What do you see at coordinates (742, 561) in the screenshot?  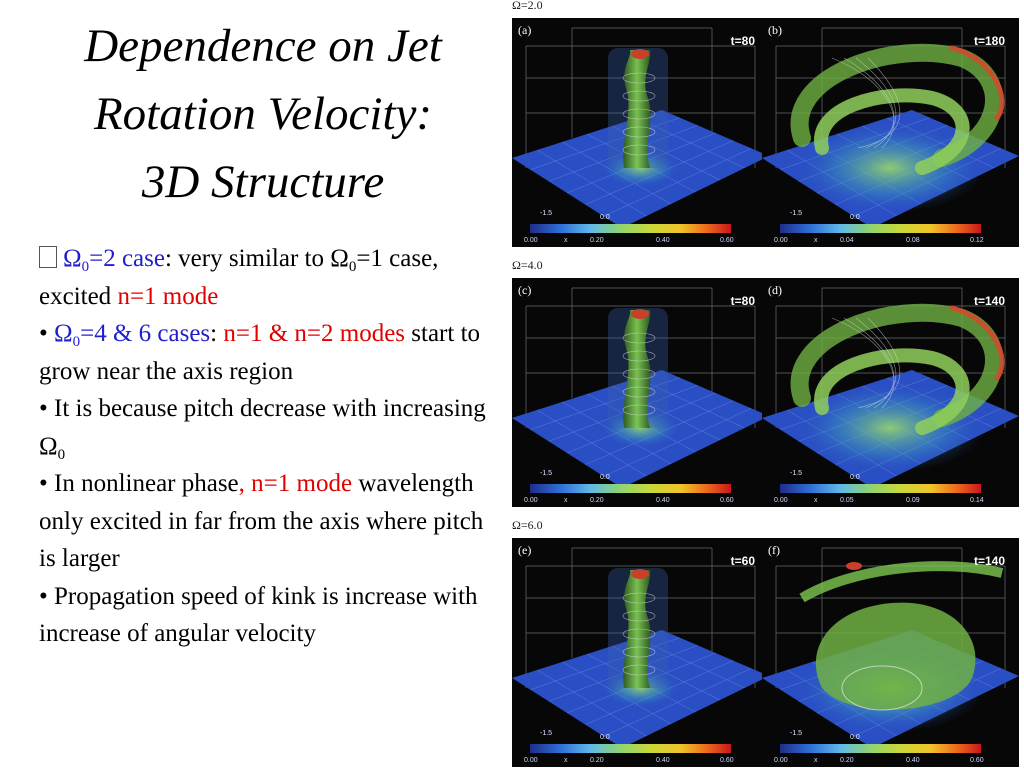 I see `time-label: t=60` at bounding box center [742, 561].